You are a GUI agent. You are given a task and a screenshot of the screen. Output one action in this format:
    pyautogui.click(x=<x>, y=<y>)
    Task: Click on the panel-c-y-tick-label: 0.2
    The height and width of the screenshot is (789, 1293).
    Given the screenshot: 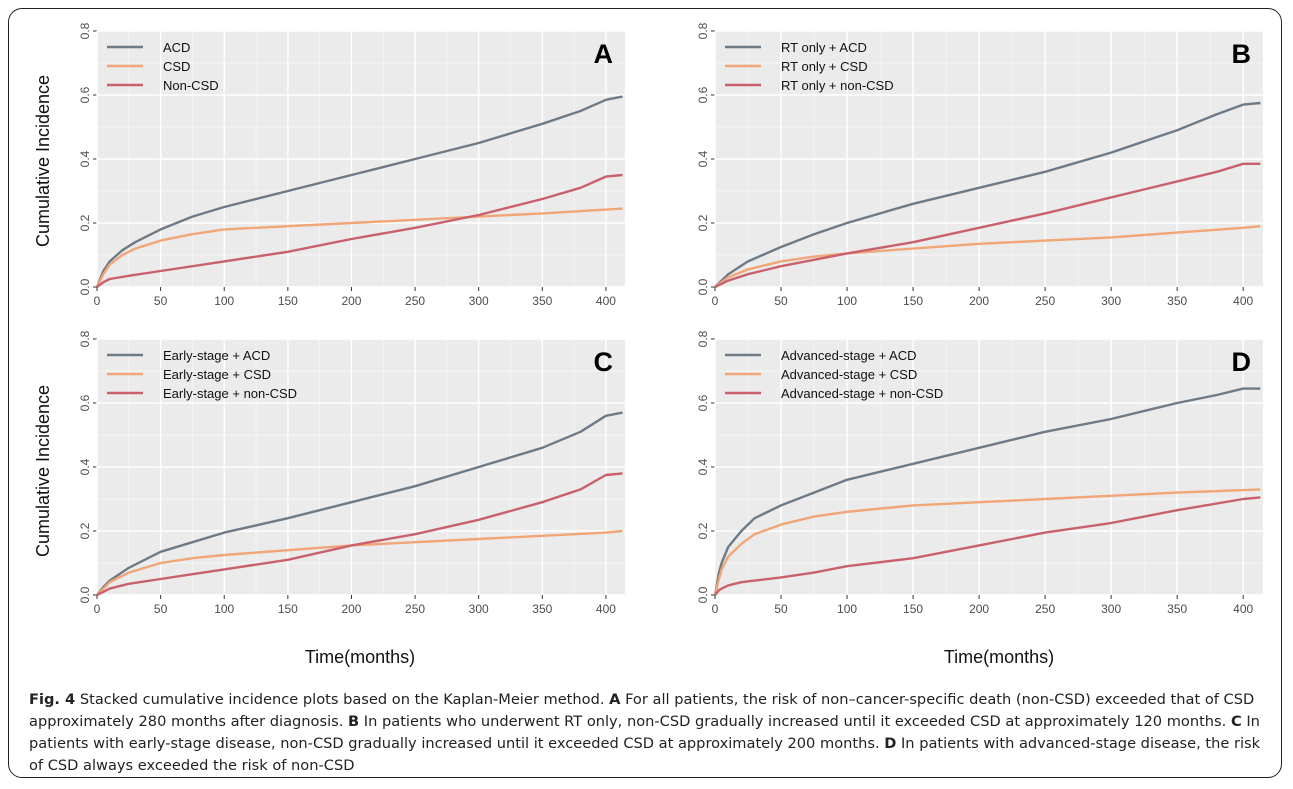 What is the action you would take?
    pyautogui.click(x=85, y=530)
    